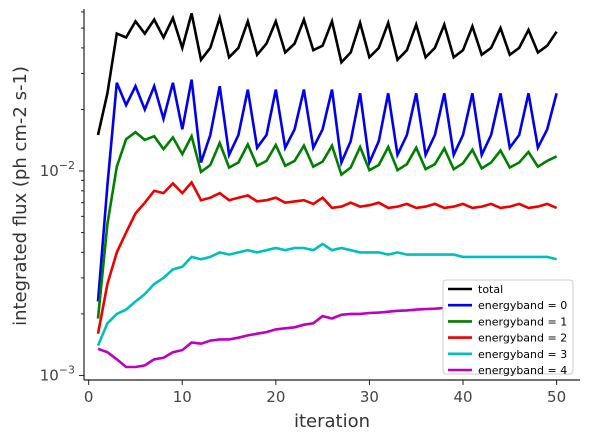 This screenshot has width=589, height=441. What do you see at coordinates (462, 397) in the screenshot?
I see `x-tick-label: 40` at bounding box center [462, 397].